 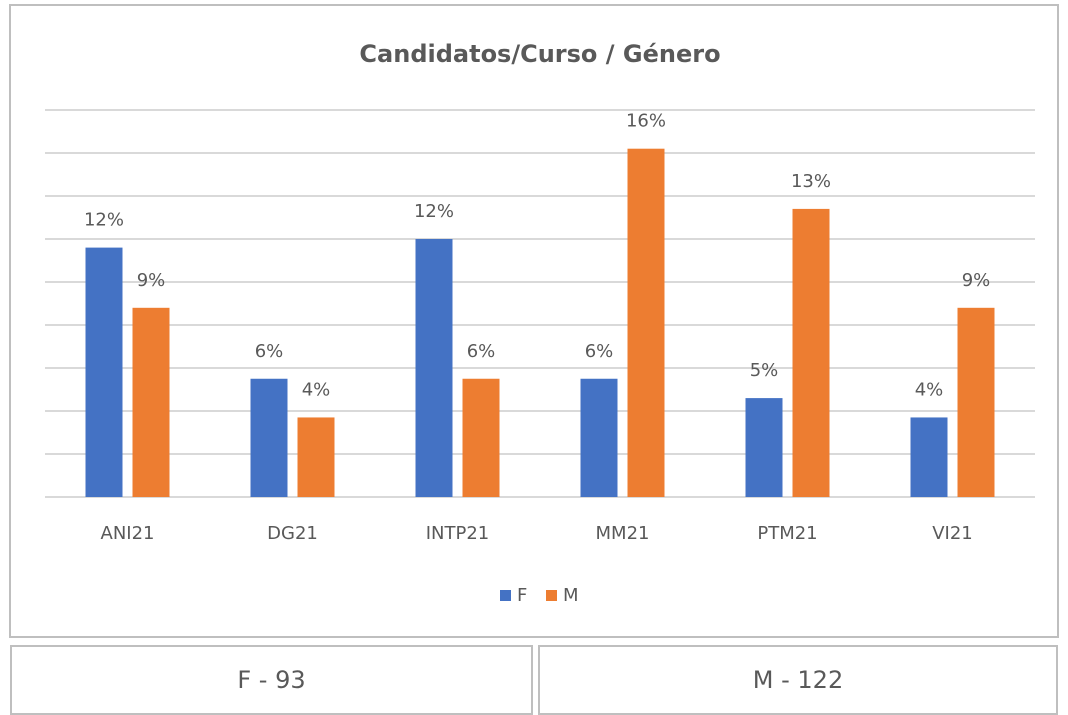 What do you see at coordinates (458, 533) in the screenshot?
I see `x-tick-label: INTP21` at bounding box center [458, 533].